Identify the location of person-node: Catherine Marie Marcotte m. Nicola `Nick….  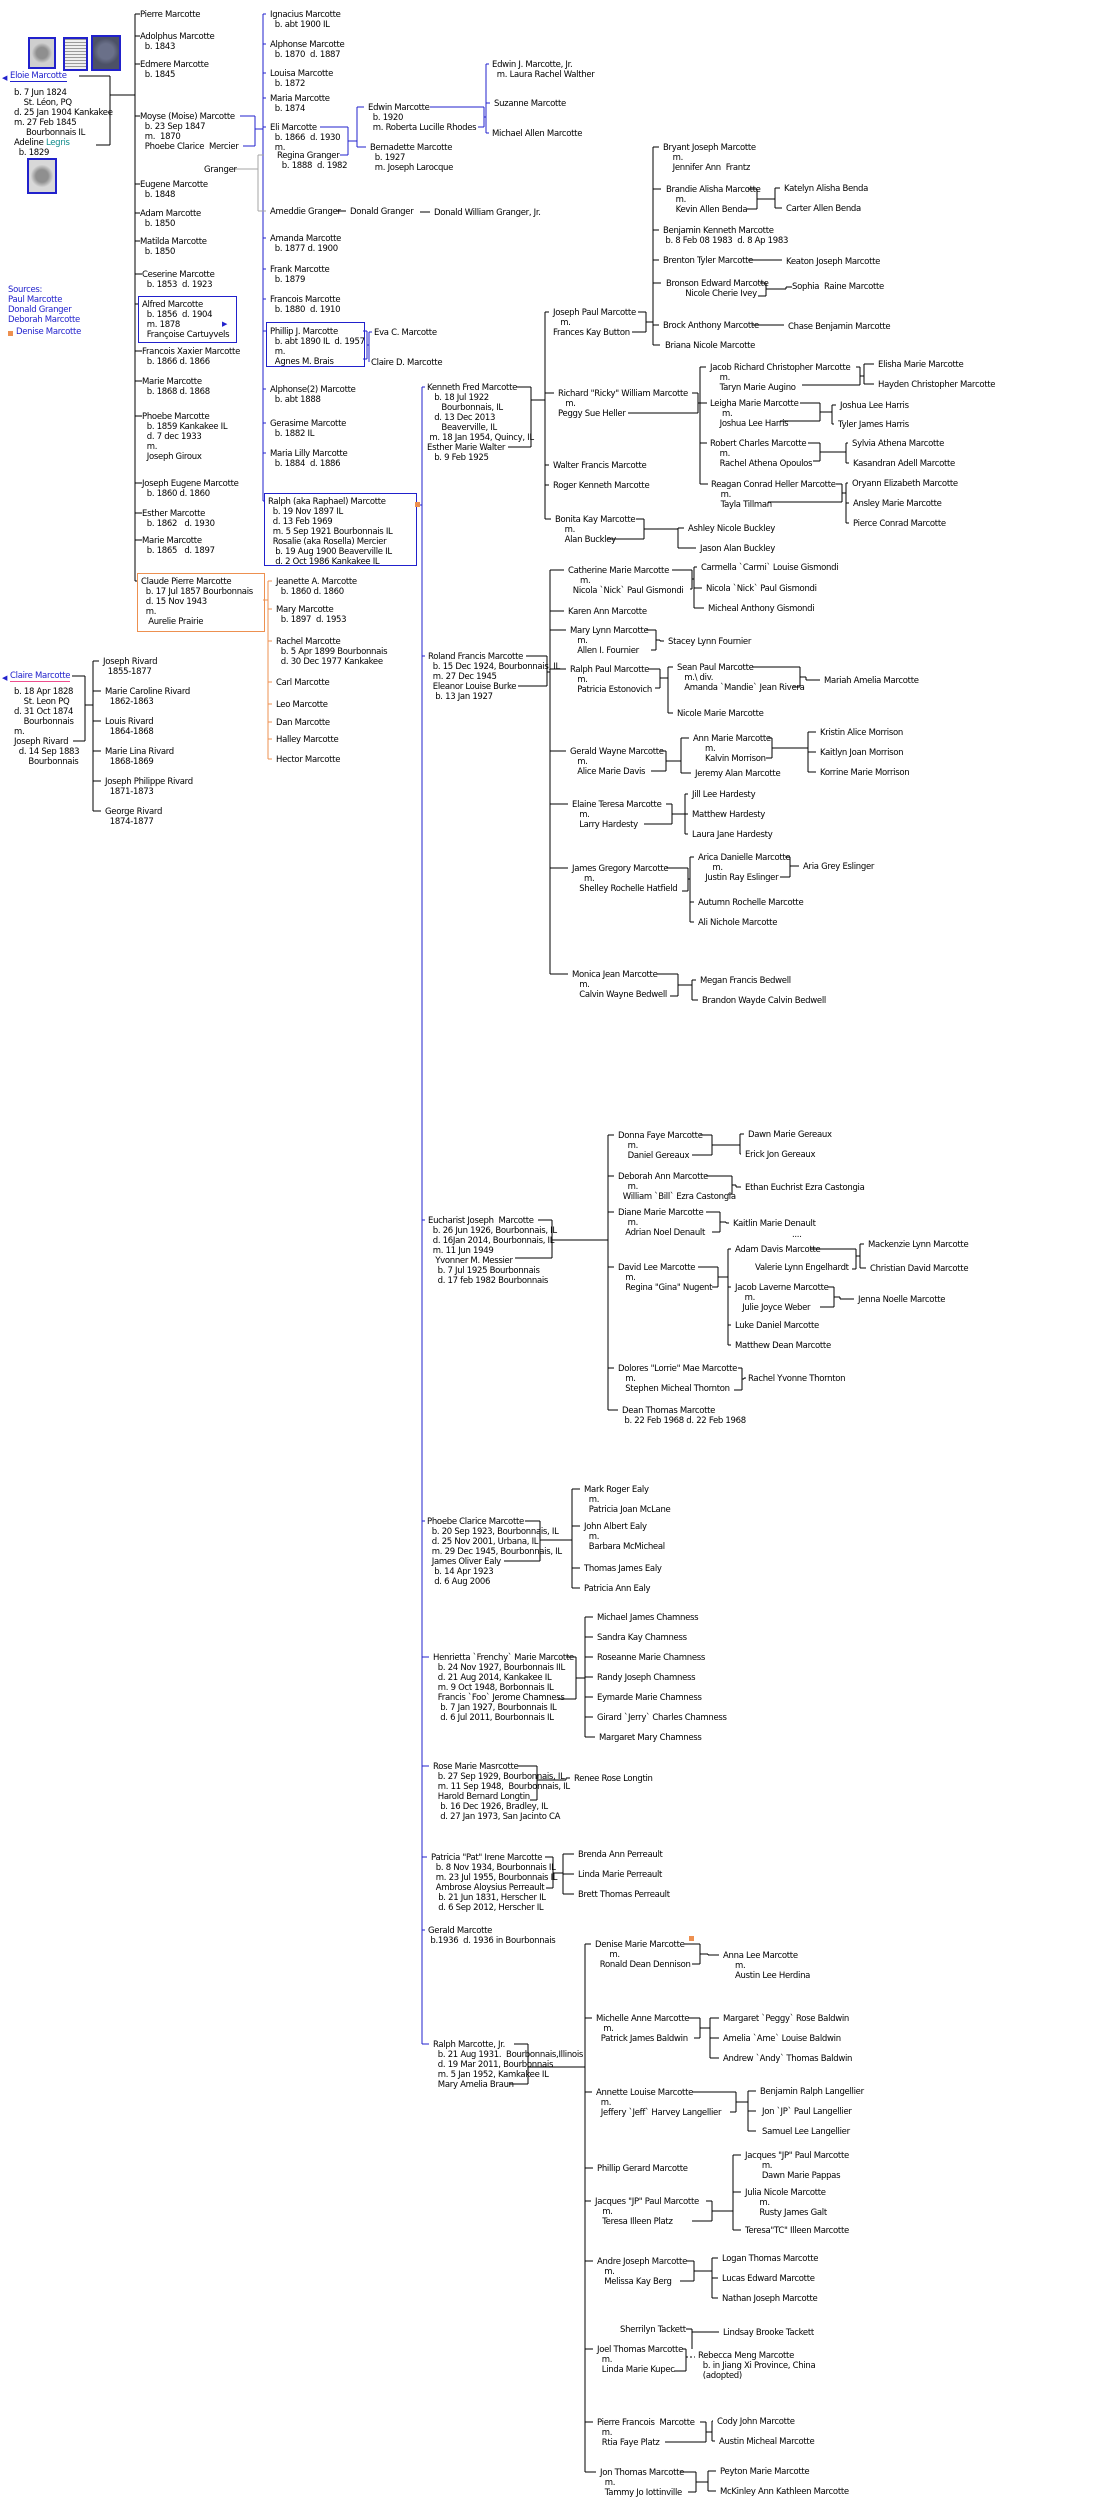
(626, 581).